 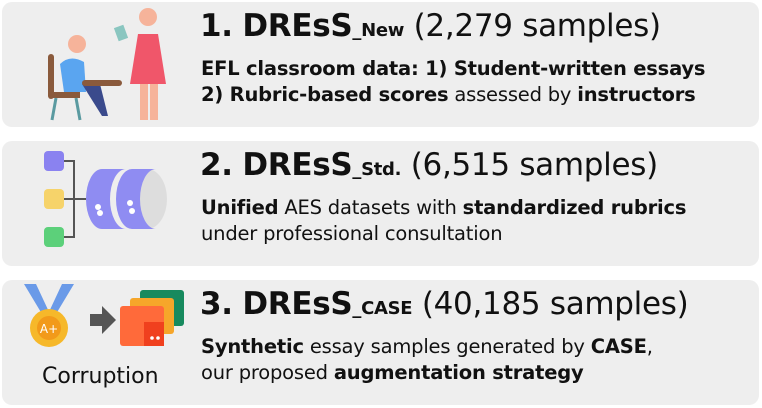 I want to click on svg-text: A+, so click(x=49, y=329).